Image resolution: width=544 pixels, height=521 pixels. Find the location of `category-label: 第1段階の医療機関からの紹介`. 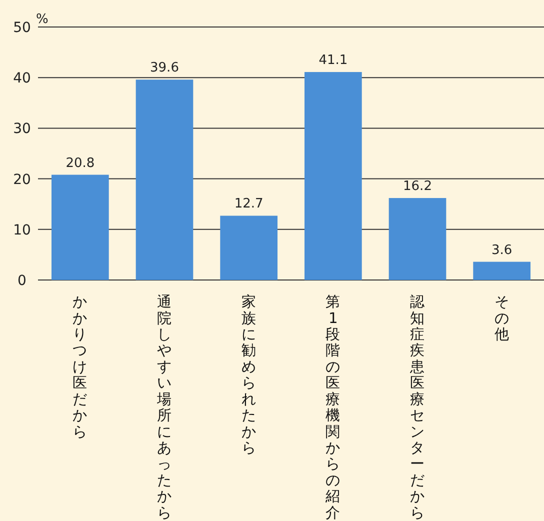

category-label: 第1段階の医療機関からの紹介 is located at coordinates (333, 407).